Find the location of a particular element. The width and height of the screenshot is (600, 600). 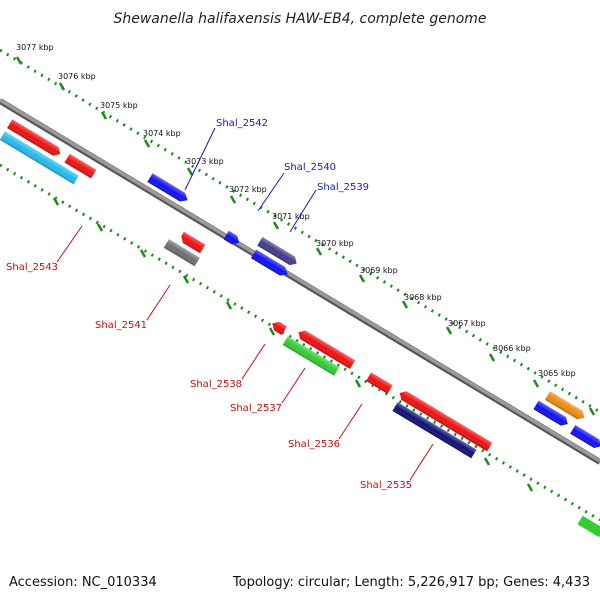

gene-blue-small is located at coordinates (232, 238).